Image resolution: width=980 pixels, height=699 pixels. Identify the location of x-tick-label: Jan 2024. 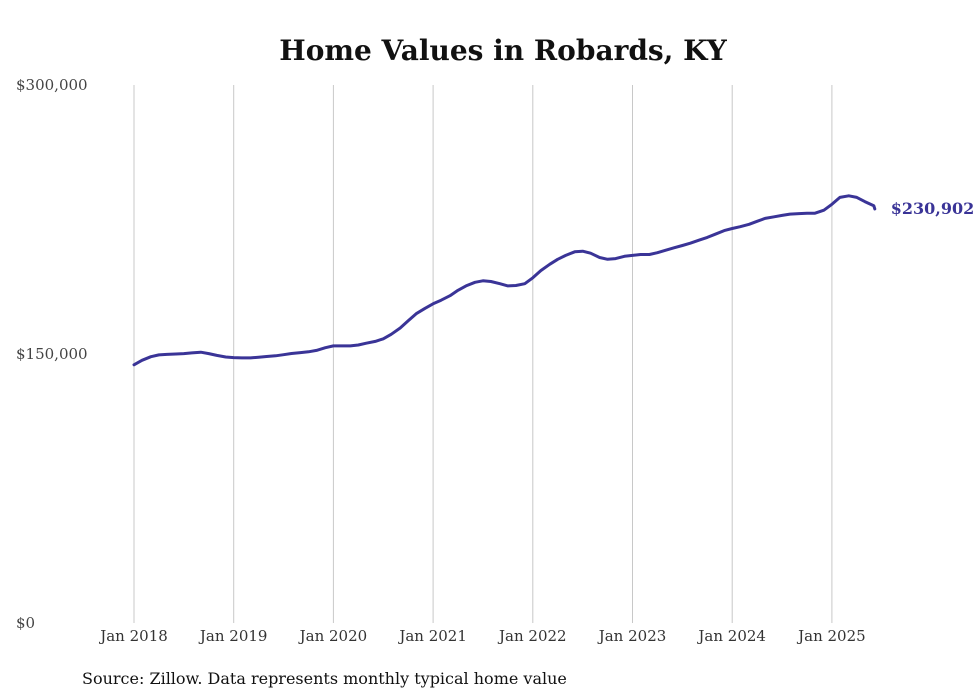
(731, 636).